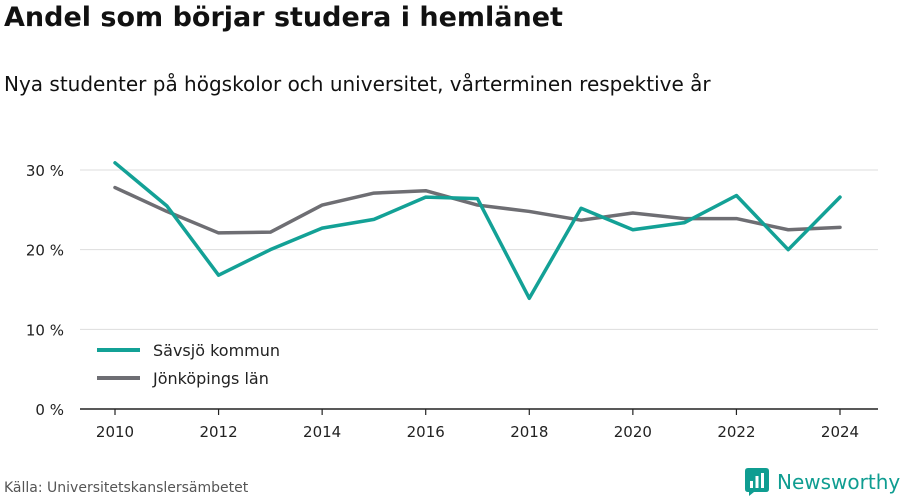 Image resolution: width=900 pixels, height=500 pixels. What do you see at coordinates (45, 251) in the screenshot?
I see `y-tick-label: 20 %` at bounding box center [45, 251].